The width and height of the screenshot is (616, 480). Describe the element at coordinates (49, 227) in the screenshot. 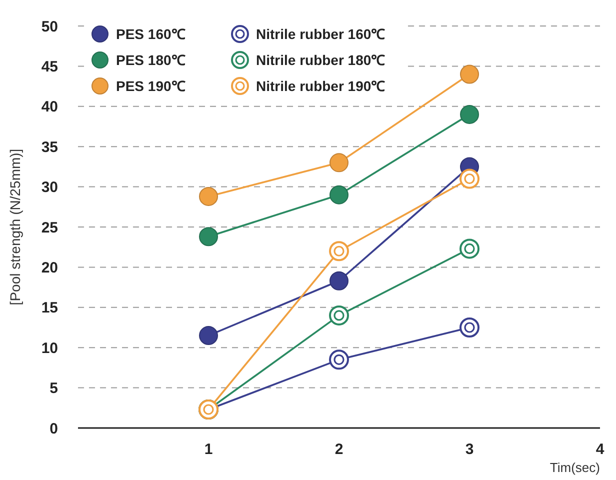

I see `y-tick-label: 25` at that location.